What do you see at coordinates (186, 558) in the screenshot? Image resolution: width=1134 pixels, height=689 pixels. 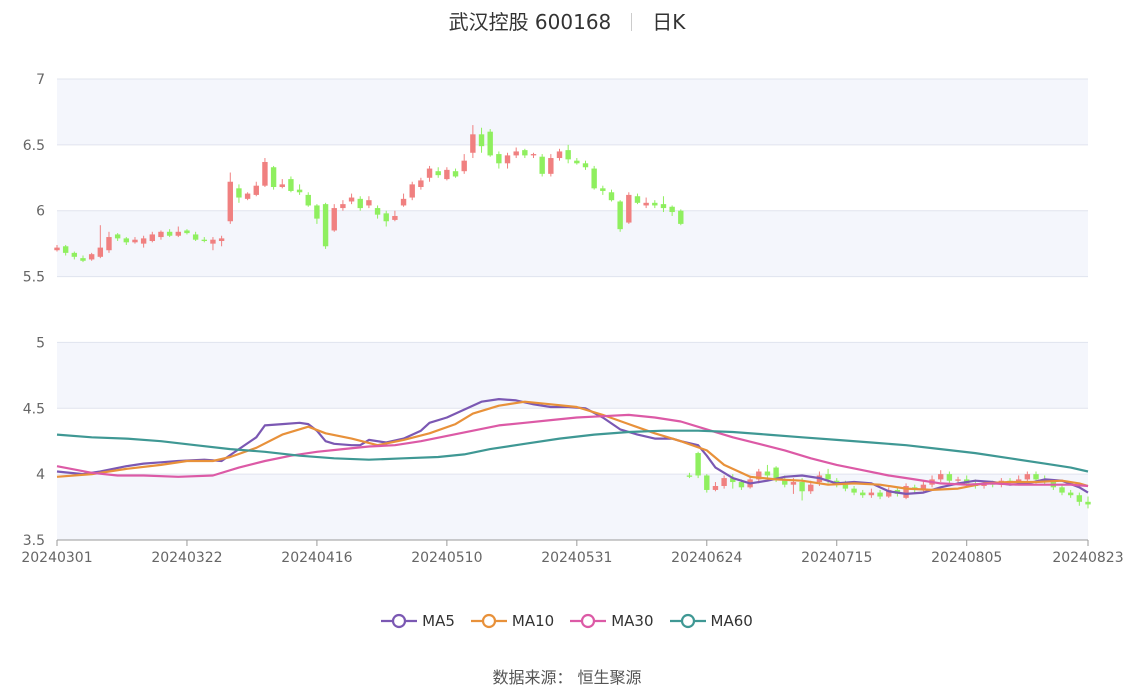 I see `x-tick-label: 20240322` at bounding box center [186, 558].